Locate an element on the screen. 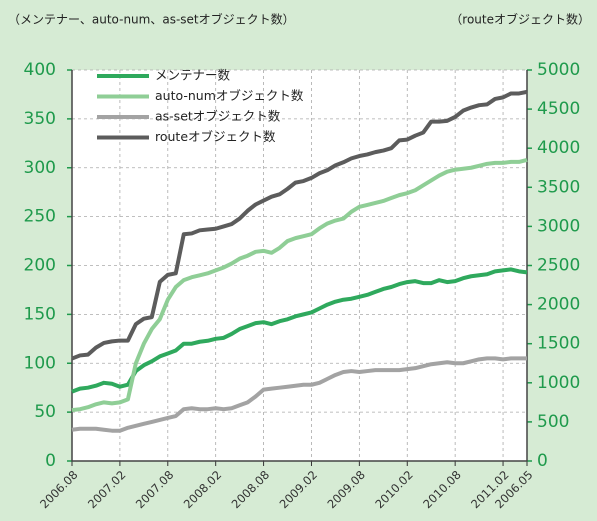  y2-tick-label: 0 is located at coordinates (542, 461).